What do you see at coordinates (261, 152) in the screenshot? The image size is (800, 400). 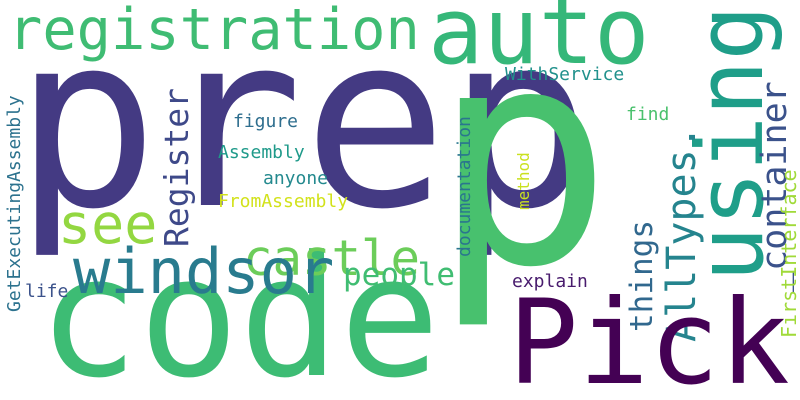 I see `word: Assembly` at bounding box center [261, 152].